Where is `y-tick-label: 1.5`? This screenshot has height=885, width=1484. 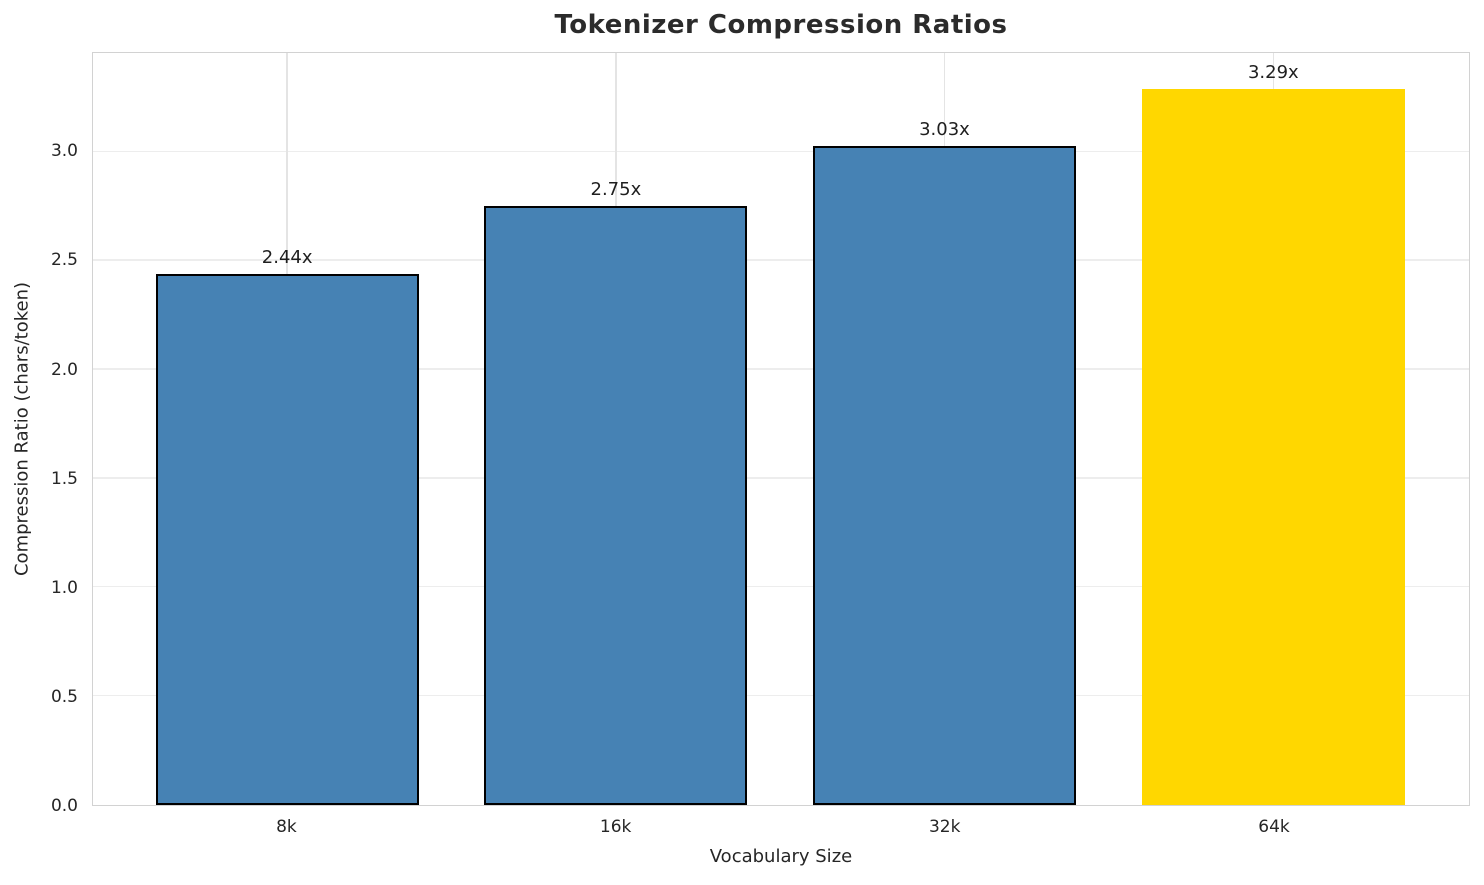
y-tick-label: 1.5 is located at coordinates (64, 478).